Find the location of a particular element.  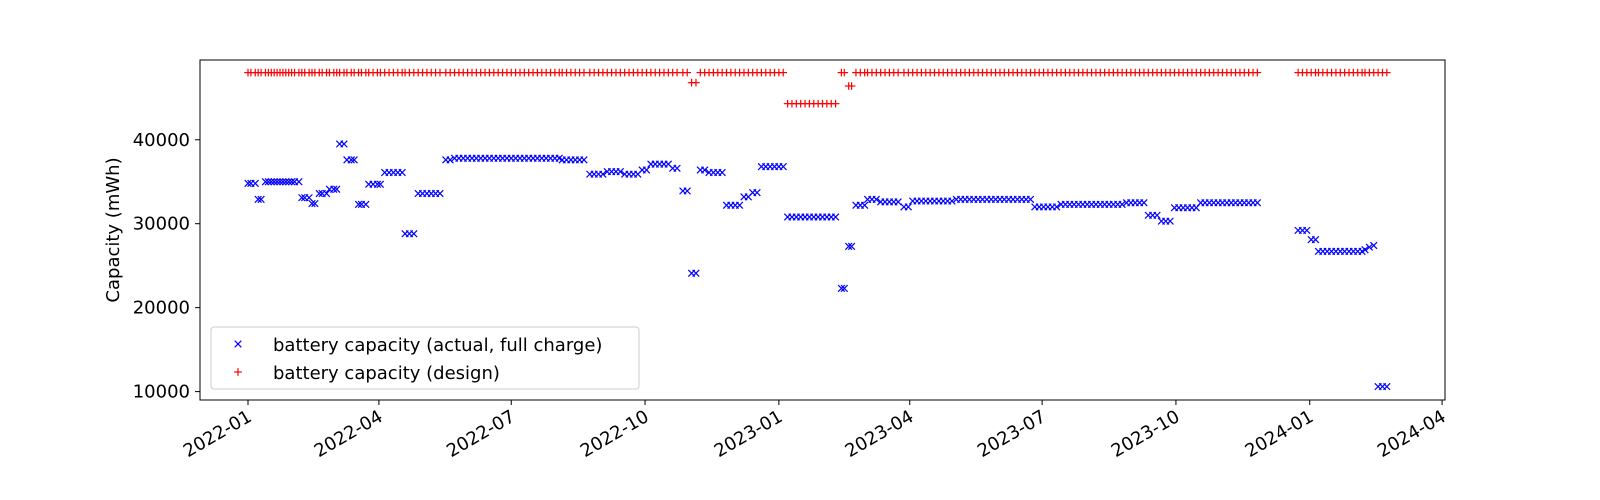

legend-marker-actual is located at coordinates (238, 344).